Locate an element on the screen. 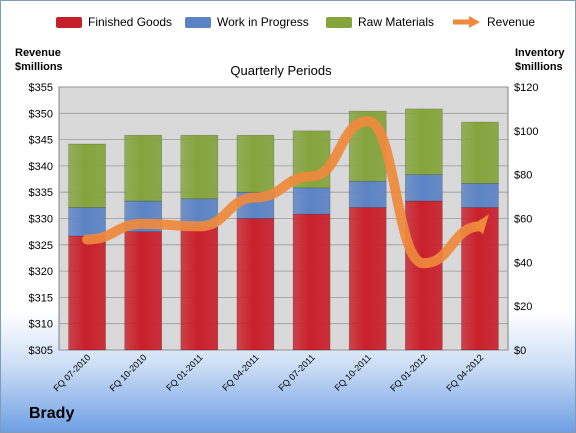 This screenshot has height=433, width=576. y-left-tick-label: $315 is located at coordinates (41, 298).